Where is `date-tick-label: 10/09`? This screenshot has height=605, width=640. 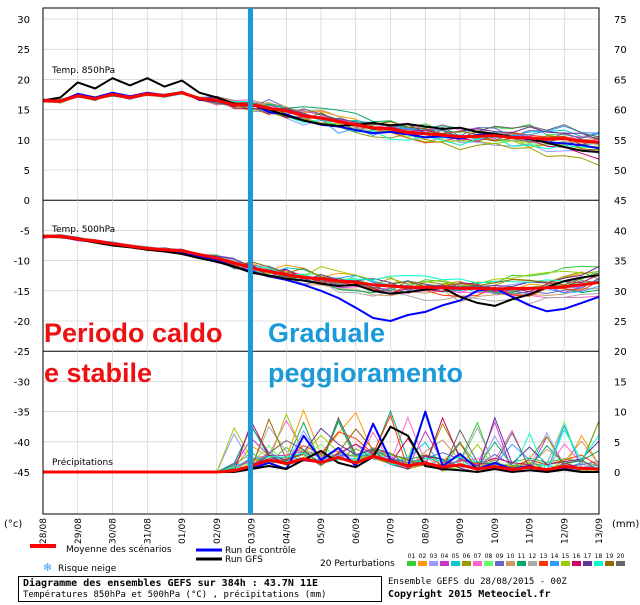 date-tick-label: 10/09 is located at coordinates (496, 531).